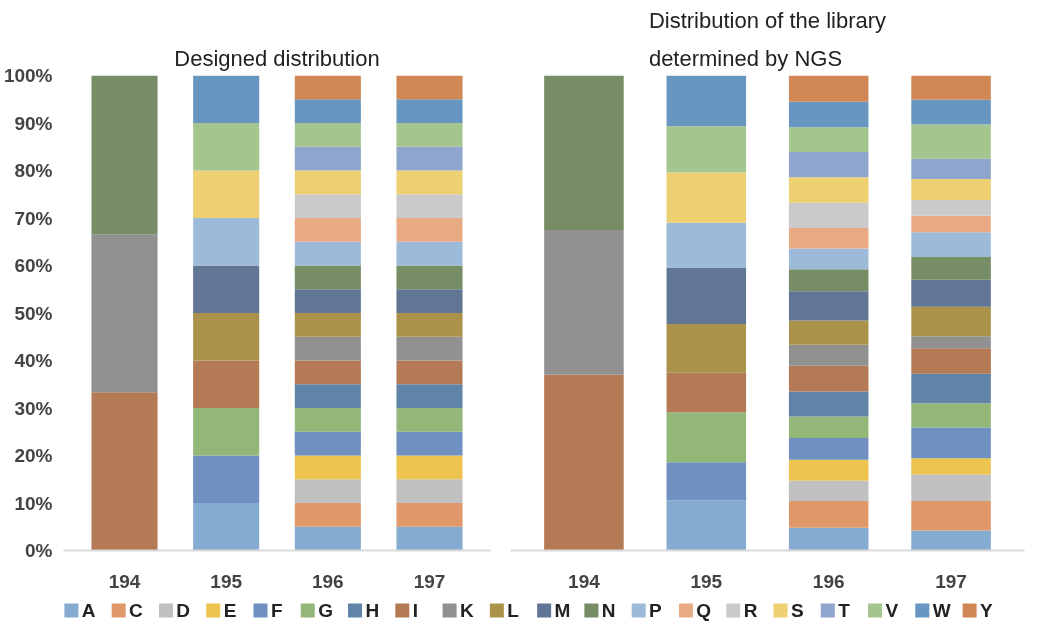 This screenshot has height=641, width=1044. Describe the element at coordinates (88, 610) in the screenshot. I see `legend-label: A` at that location.